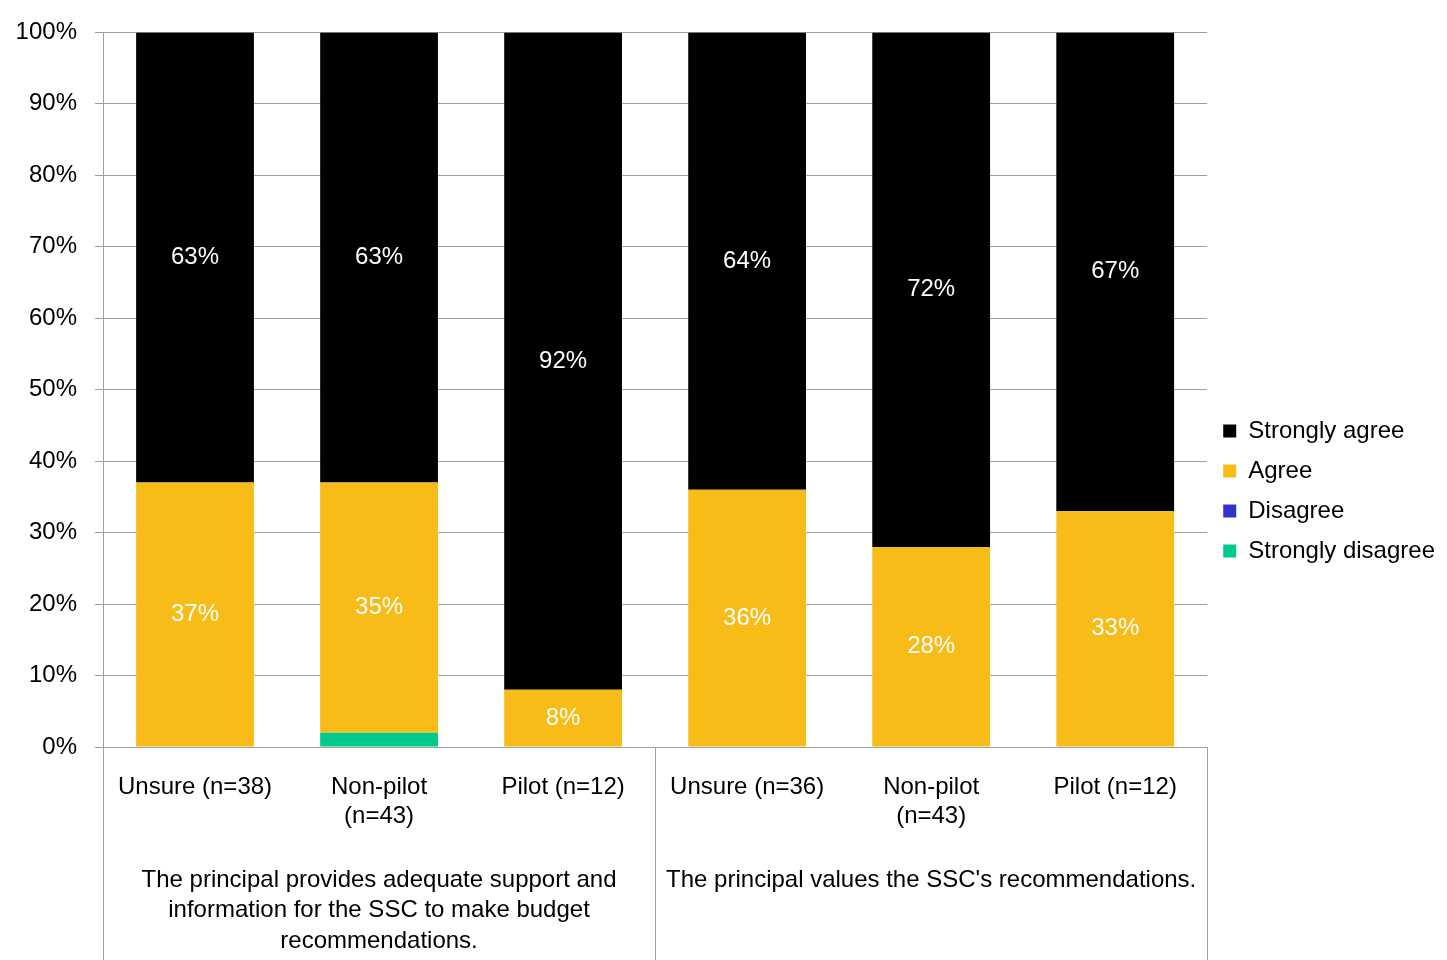 Image resolution: width=1447 pixels, height=960 pixels. Describe the element at coordinates (52, 674) in the screenshot. I see `y-tick-label: 10%` at that location.